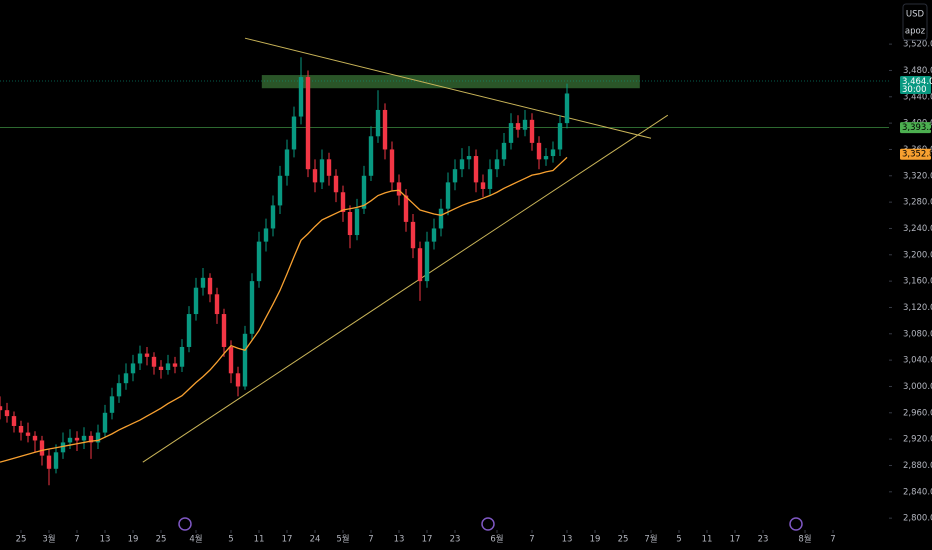  I want to click on x-tick-label: 11, so click(259, 540).